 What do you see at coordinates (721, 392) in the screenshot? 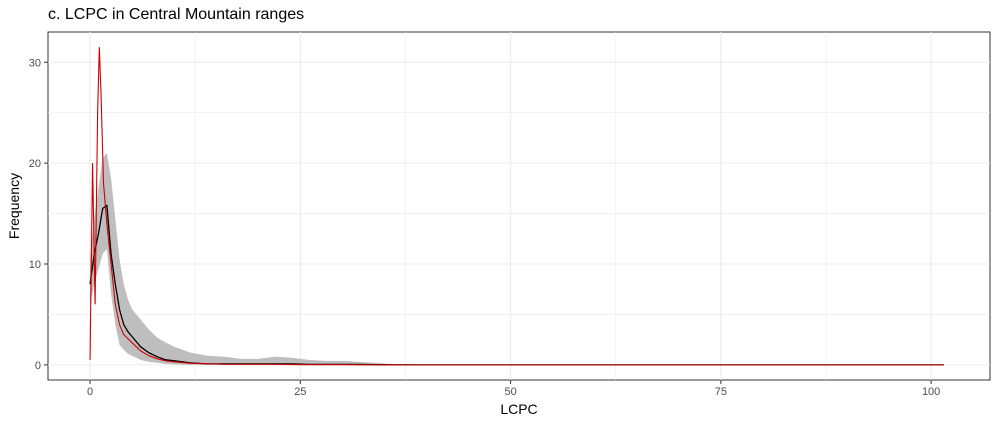
I see `x-tick-label: 75` at bounding box center [721, 392].